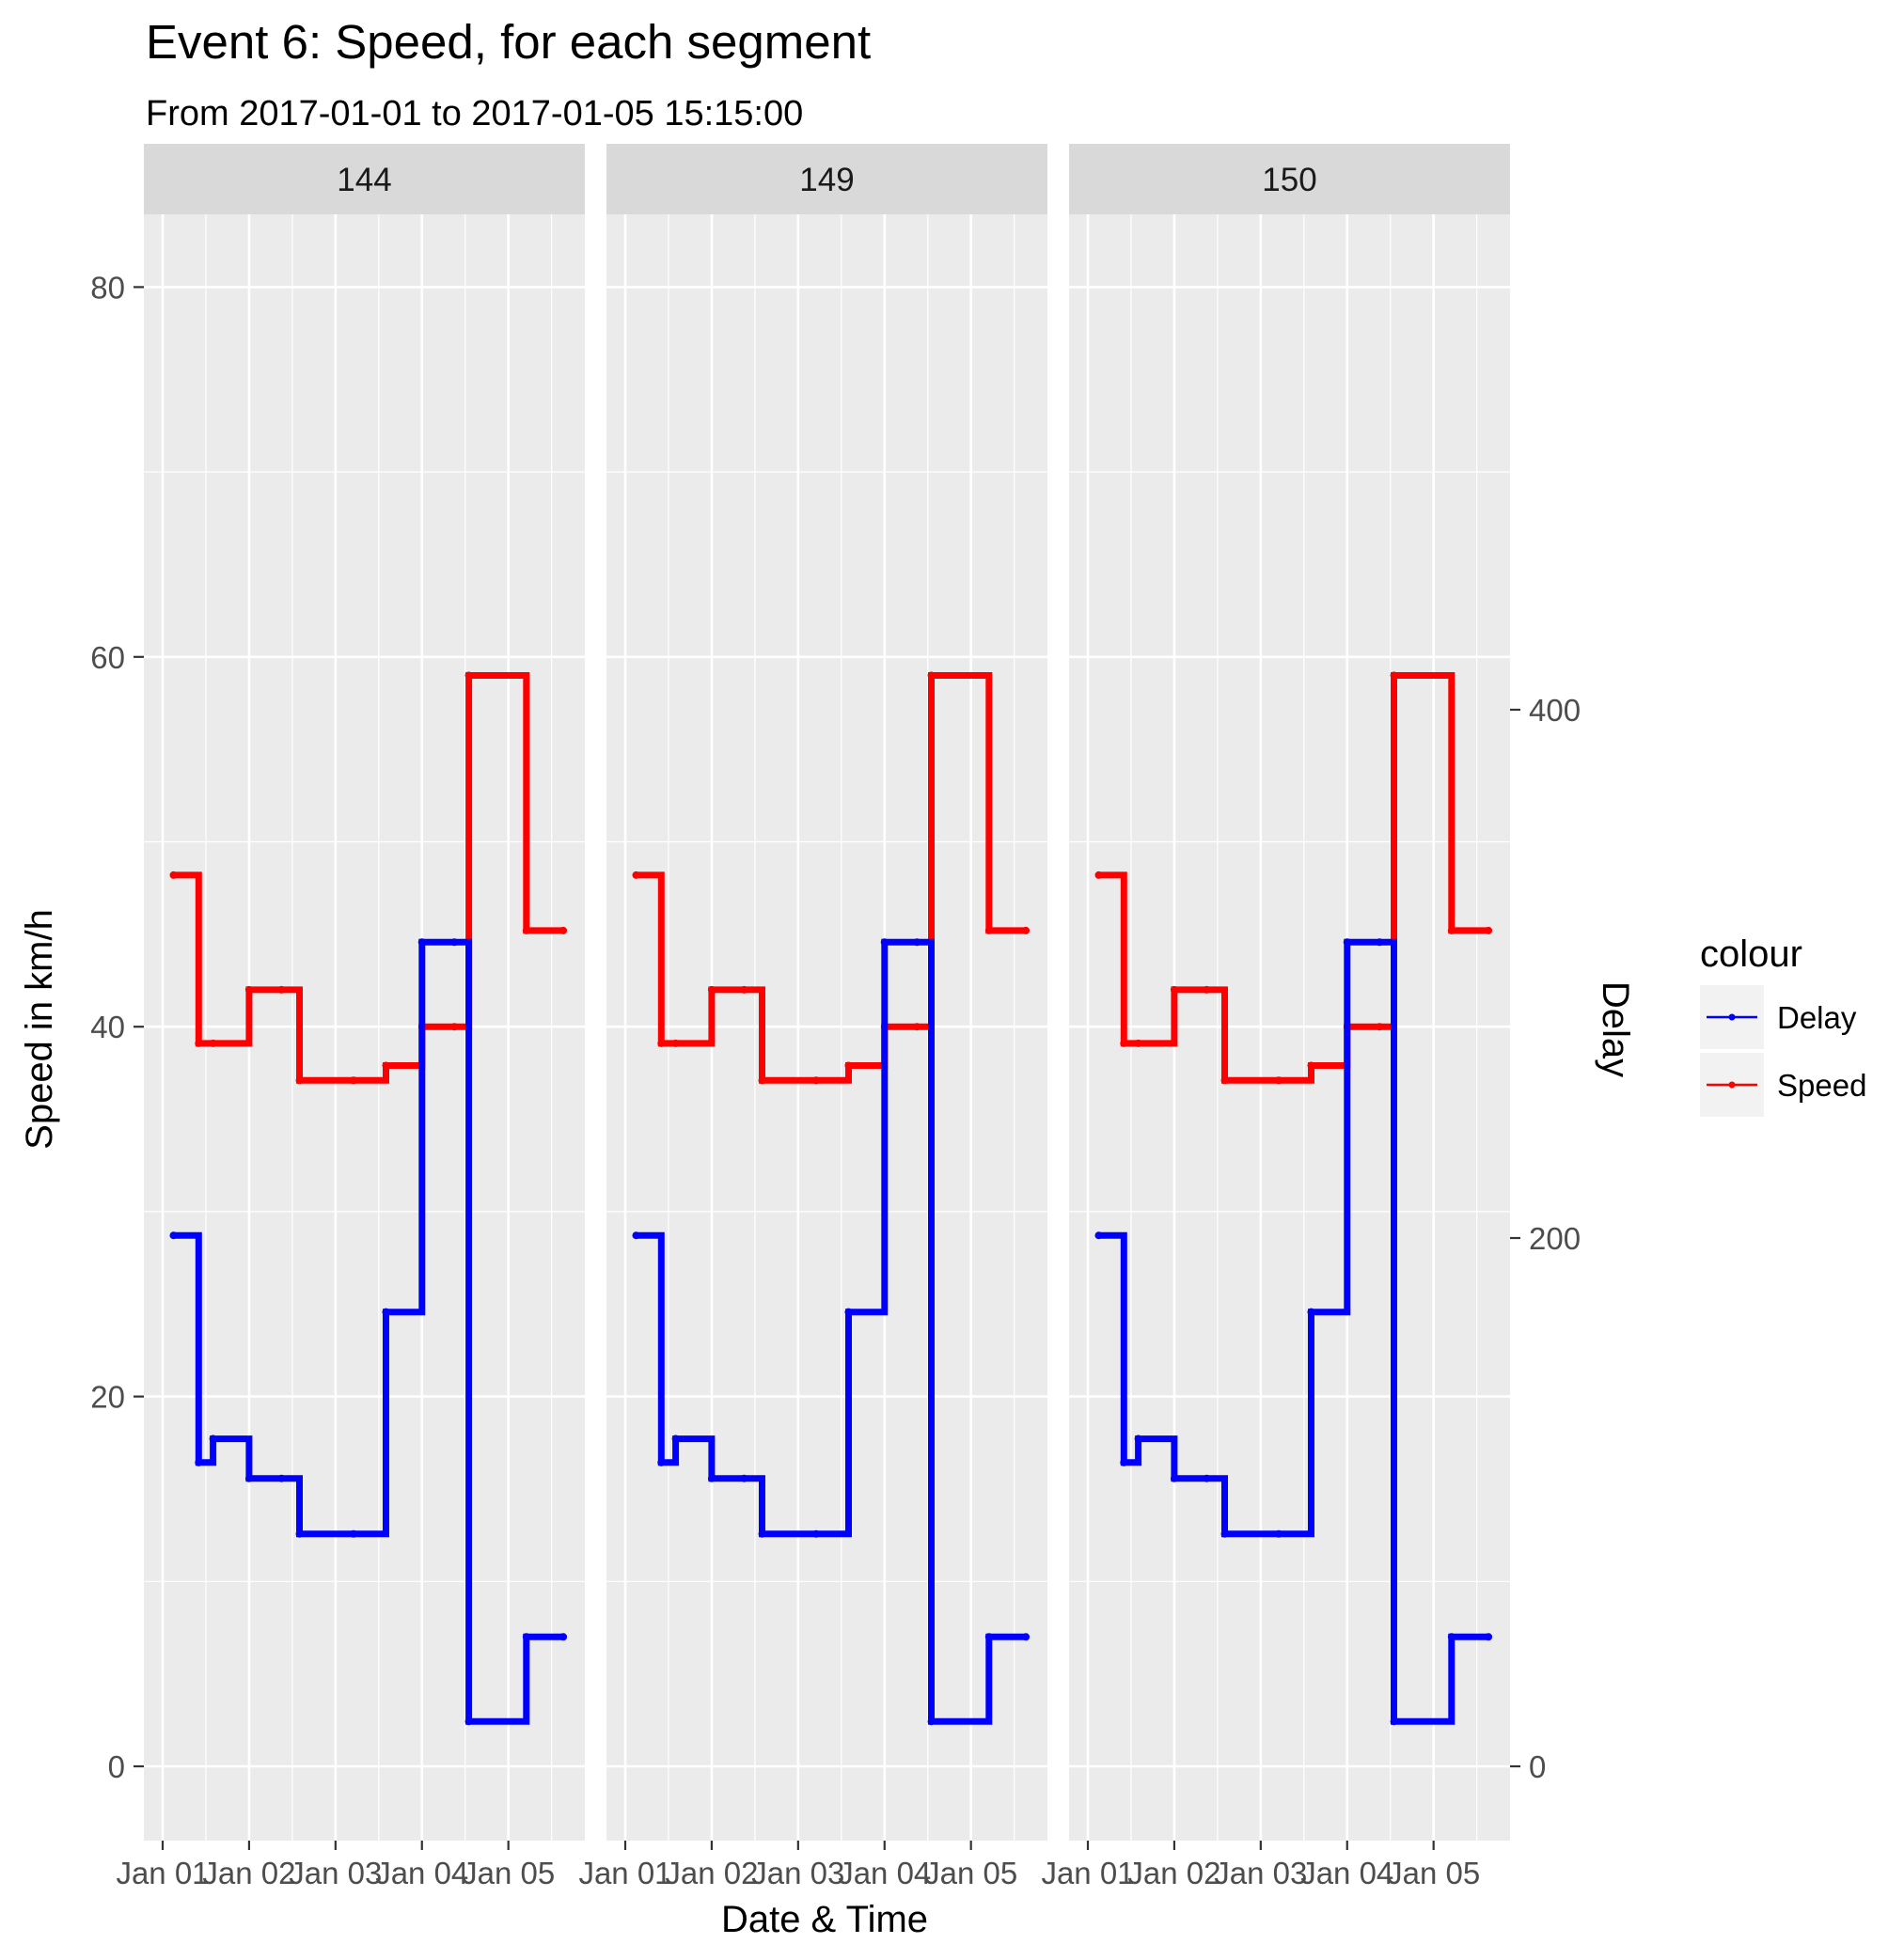 Image resolution: width=1904 pixels, height=1944 pixels. What do you see at coordinates (1615, 1029) in the screenshot?
I see `y2-axis-title: Delay` at bounding box center [1615, 1029].